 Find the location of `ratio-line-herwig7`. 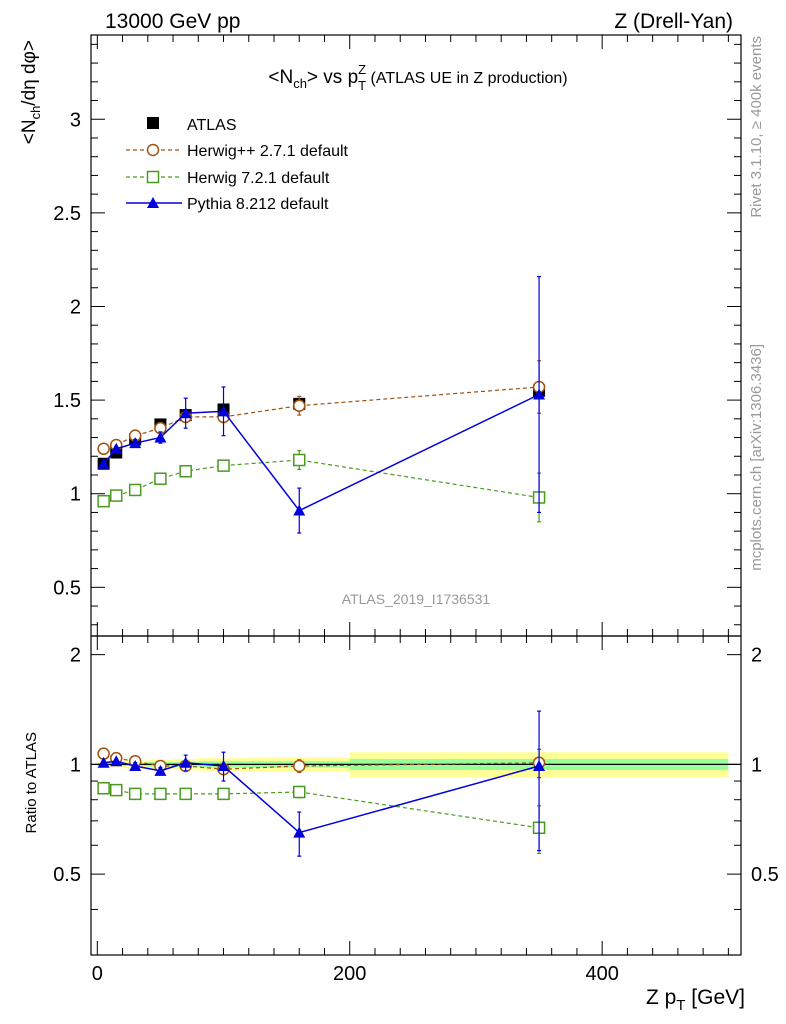

ratio-line-herwig7 is located at coordinates (321, 808).